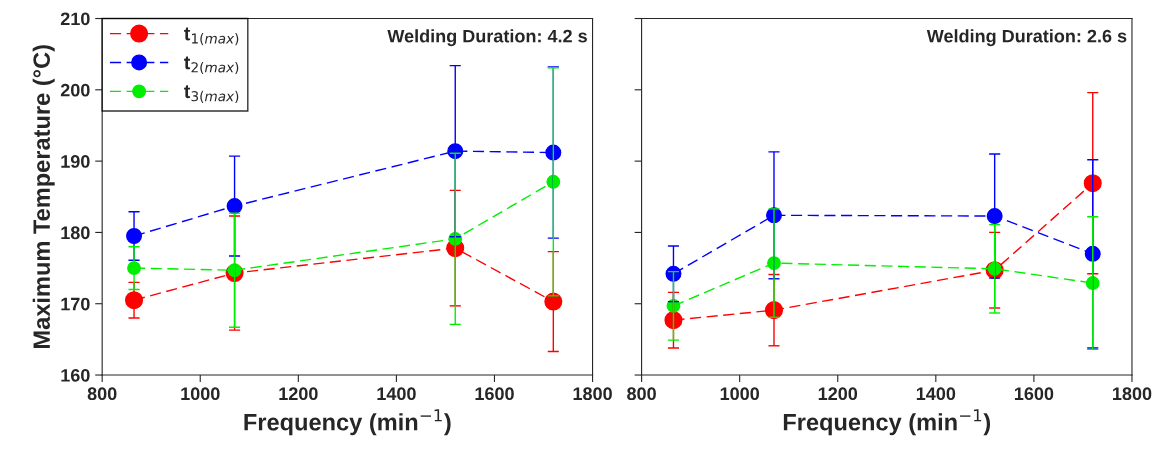 The width and height of the screenshot is (1161, 463). Describe the element at coordinates (75, 90) in the screenshot. I see `y-tick-label: 200` at that location.